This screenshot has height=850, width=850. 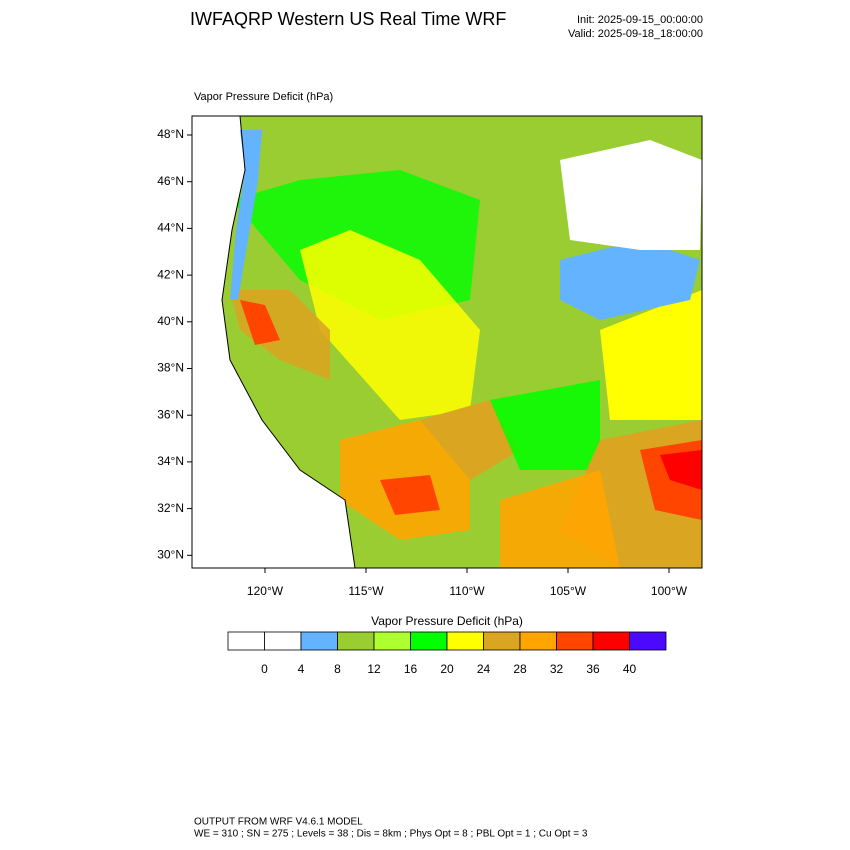 I want to click on footer-line: OUTPUT FROM WRF V4.6.1 MODEL, so click(x=278, y=822).